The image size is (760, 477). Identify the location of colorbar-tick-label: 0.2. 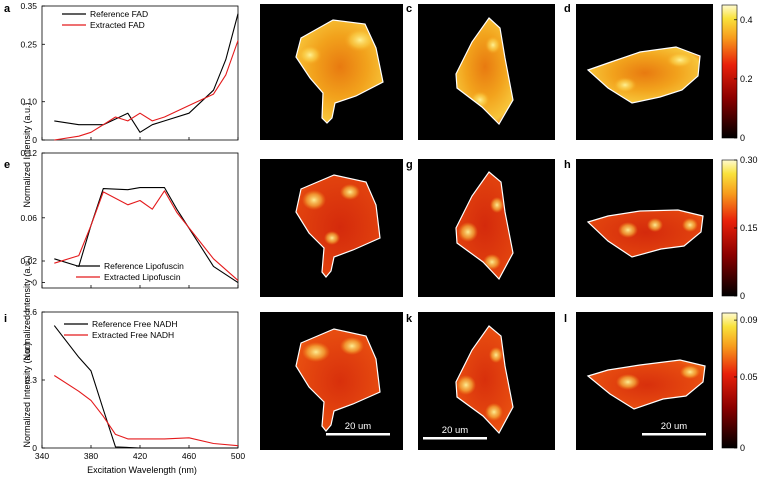
(746, 79).